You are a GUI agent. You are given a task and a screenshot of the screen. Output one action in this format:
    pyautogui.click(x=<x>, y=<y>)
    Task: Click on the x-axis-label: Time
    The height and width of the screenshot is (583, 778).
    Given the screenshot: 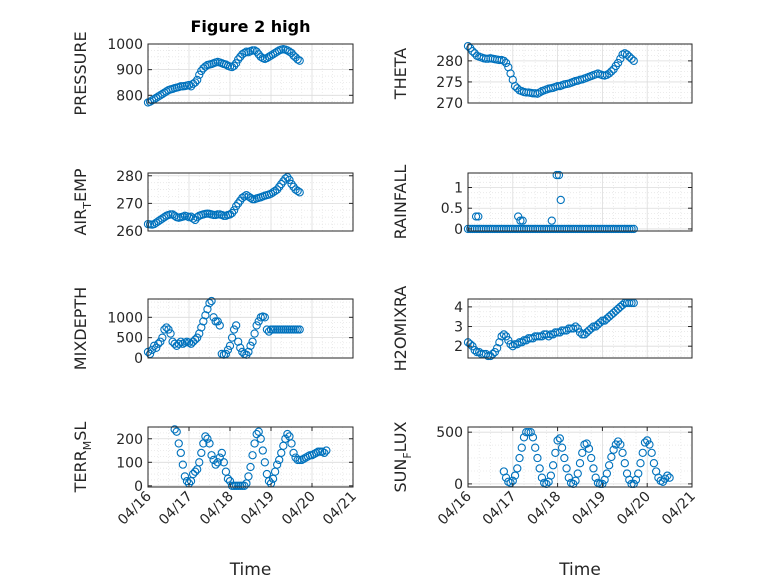 What is the action you would take?
    pyautogui.click(x=250, y=570)
    